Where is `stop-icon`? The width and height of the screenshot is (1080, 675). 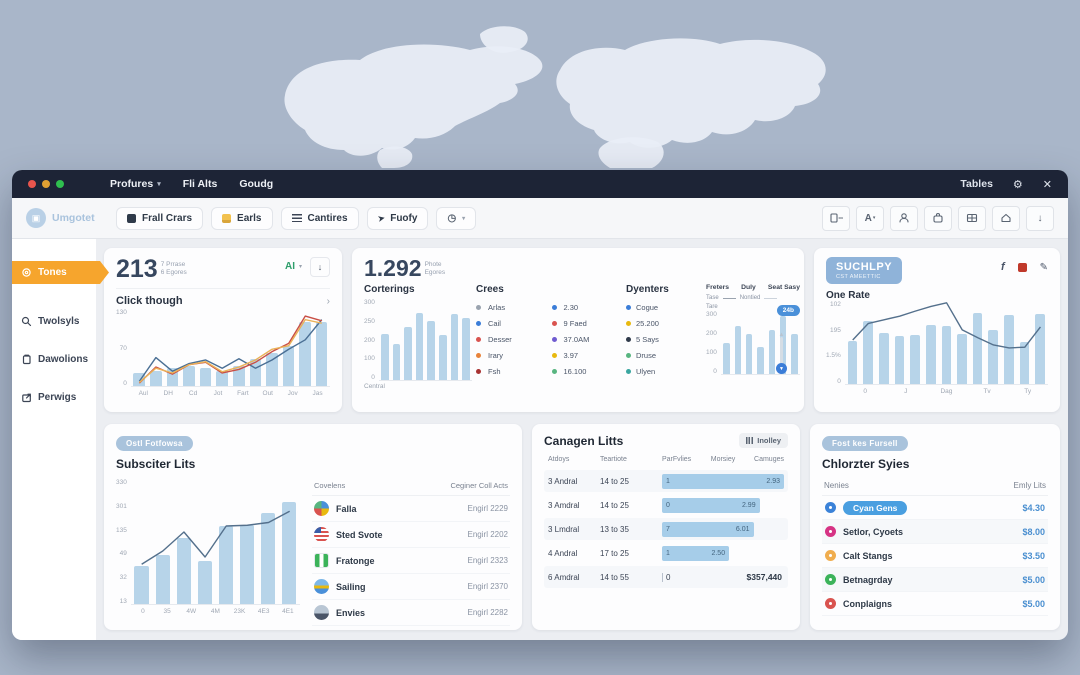
stop-icon is located at coordinates (1022, 267).